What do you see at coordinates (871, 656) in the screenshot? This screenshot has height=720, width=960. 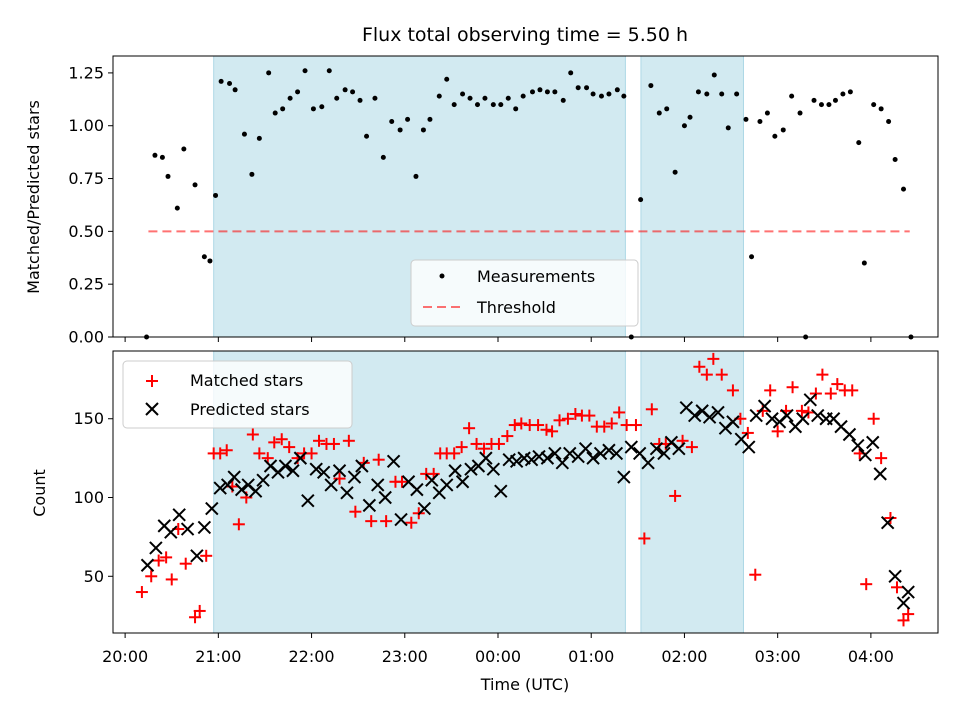 I see `x-tick-label: 04:00` at bounding box center [871, 656].